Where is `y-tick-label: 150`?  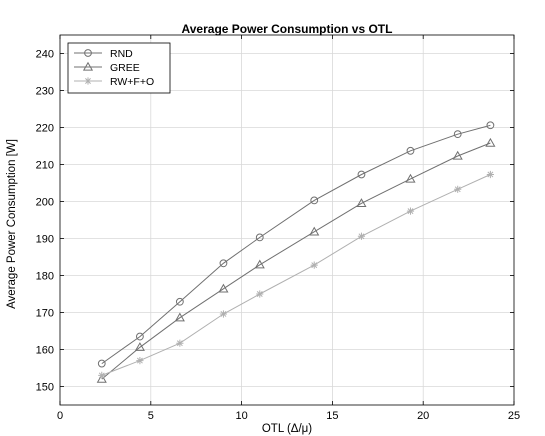
y-tick-label: 150 is located at coordinates (45, 388).